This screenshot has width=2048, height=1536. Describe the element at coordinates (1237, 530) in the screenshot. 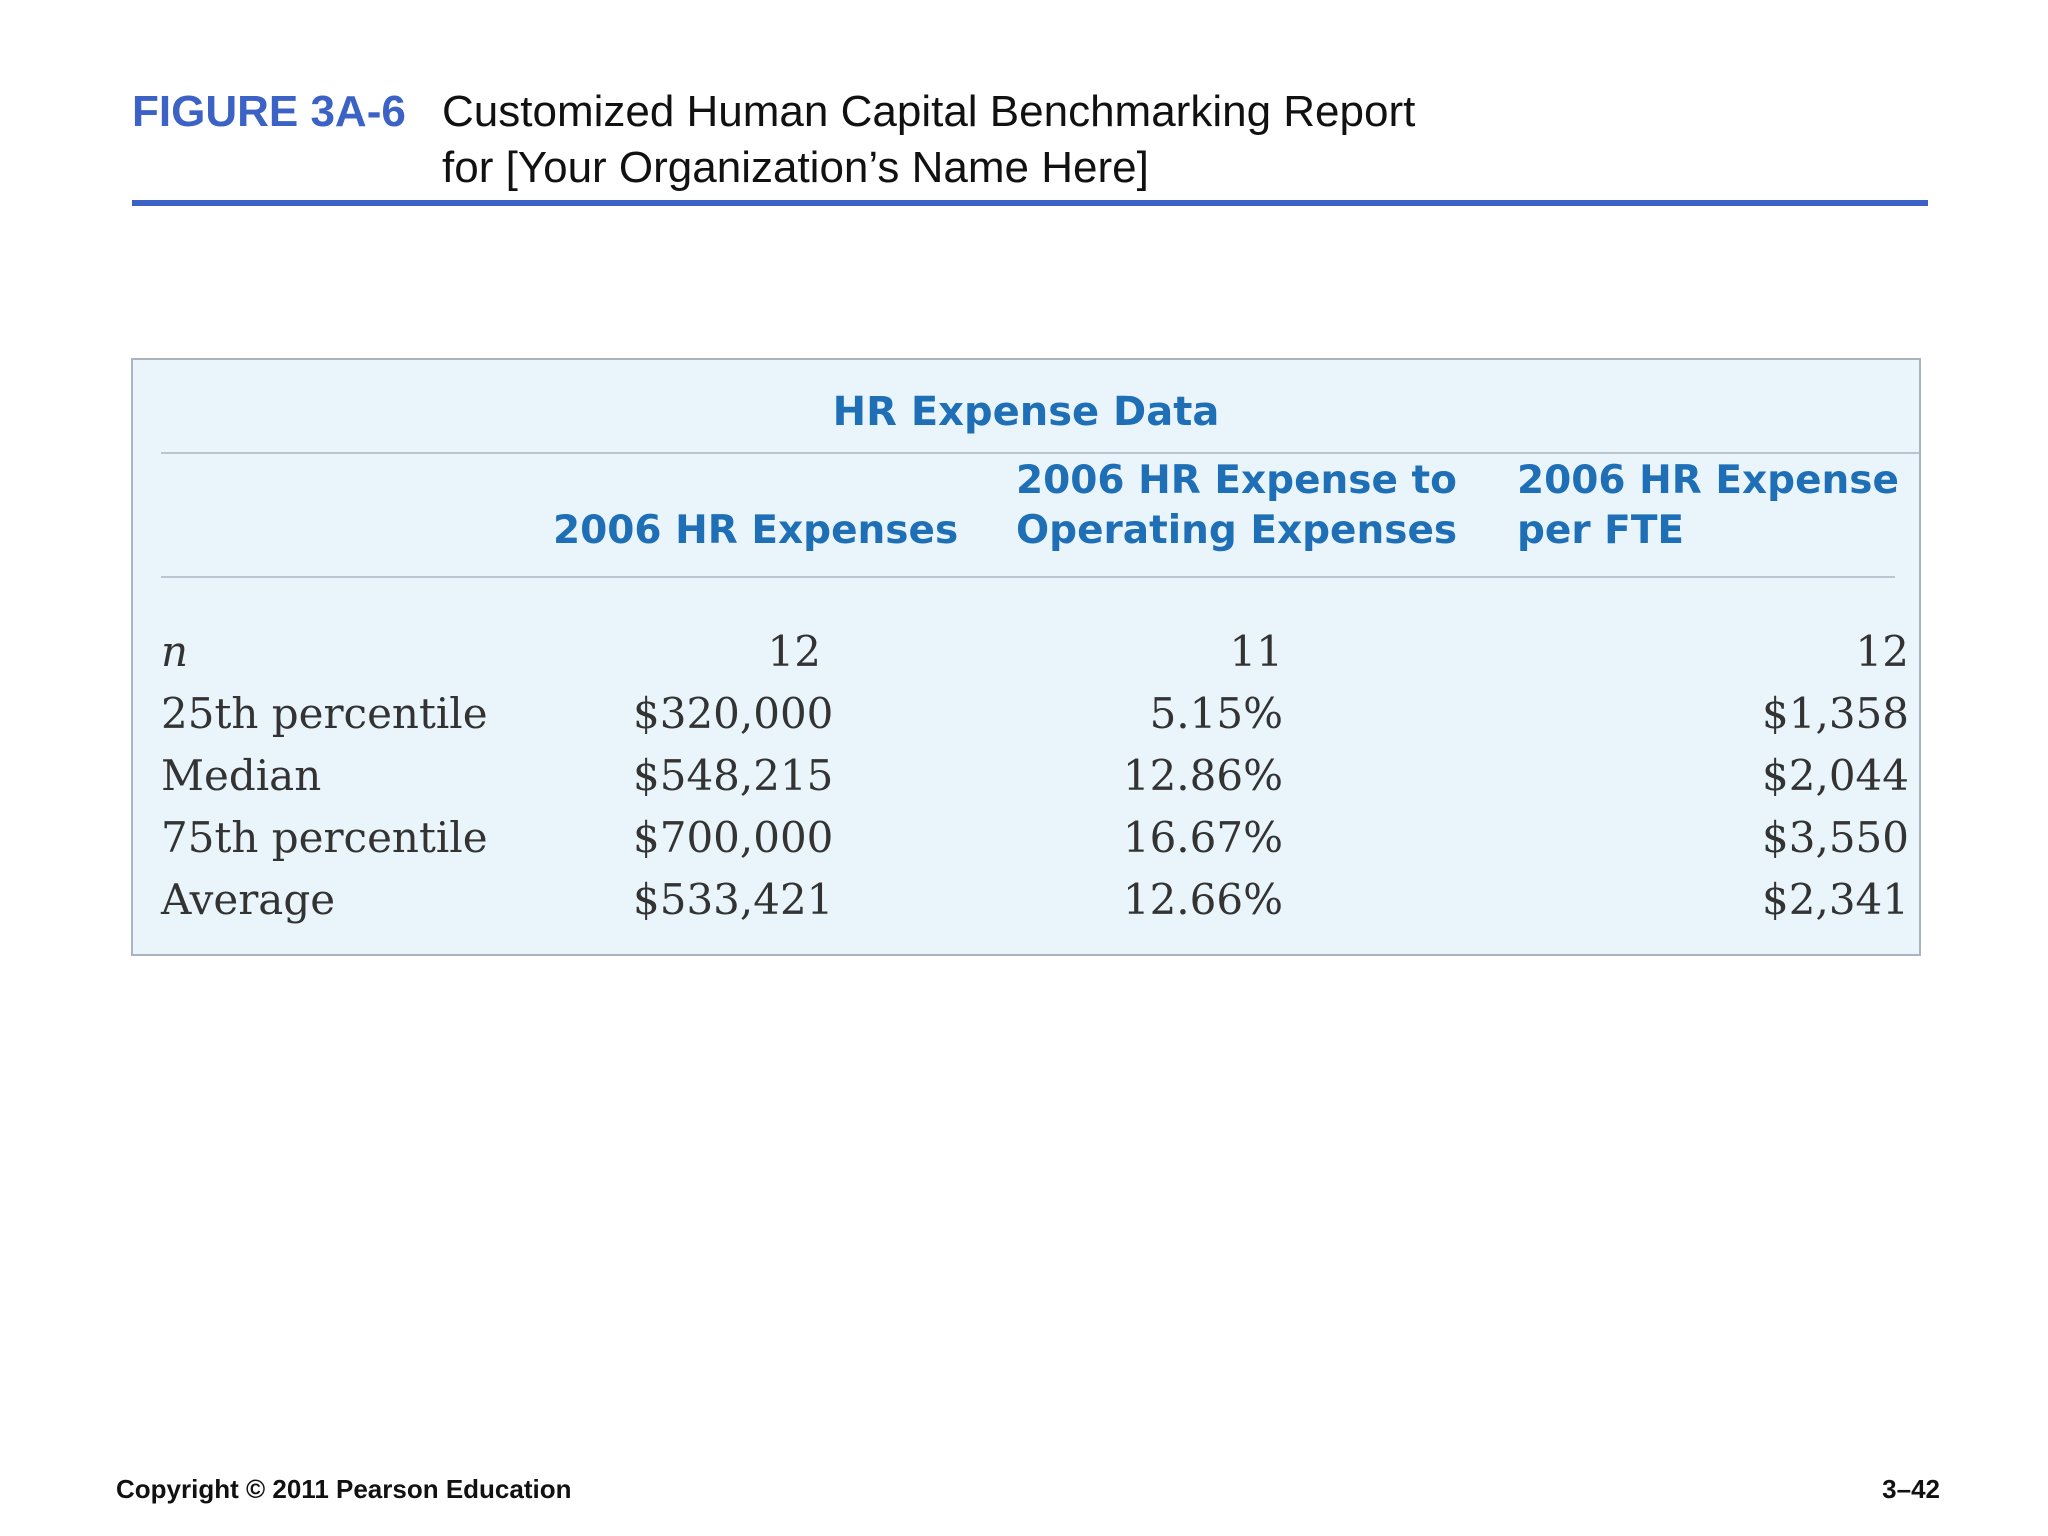

I see `column-header-line: Operating Expenses` at that location.